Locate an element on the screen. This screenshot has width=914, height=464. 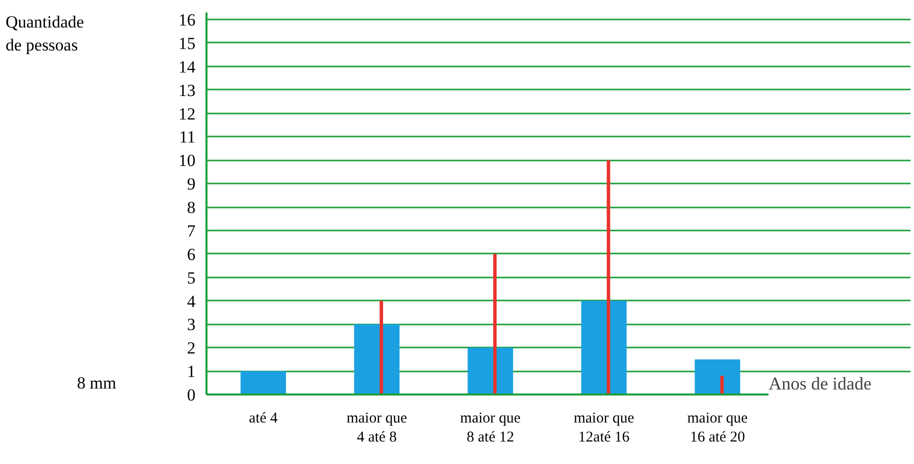
x-tick-label: maior que 8 até 12 is located at coordinates (490, 428).